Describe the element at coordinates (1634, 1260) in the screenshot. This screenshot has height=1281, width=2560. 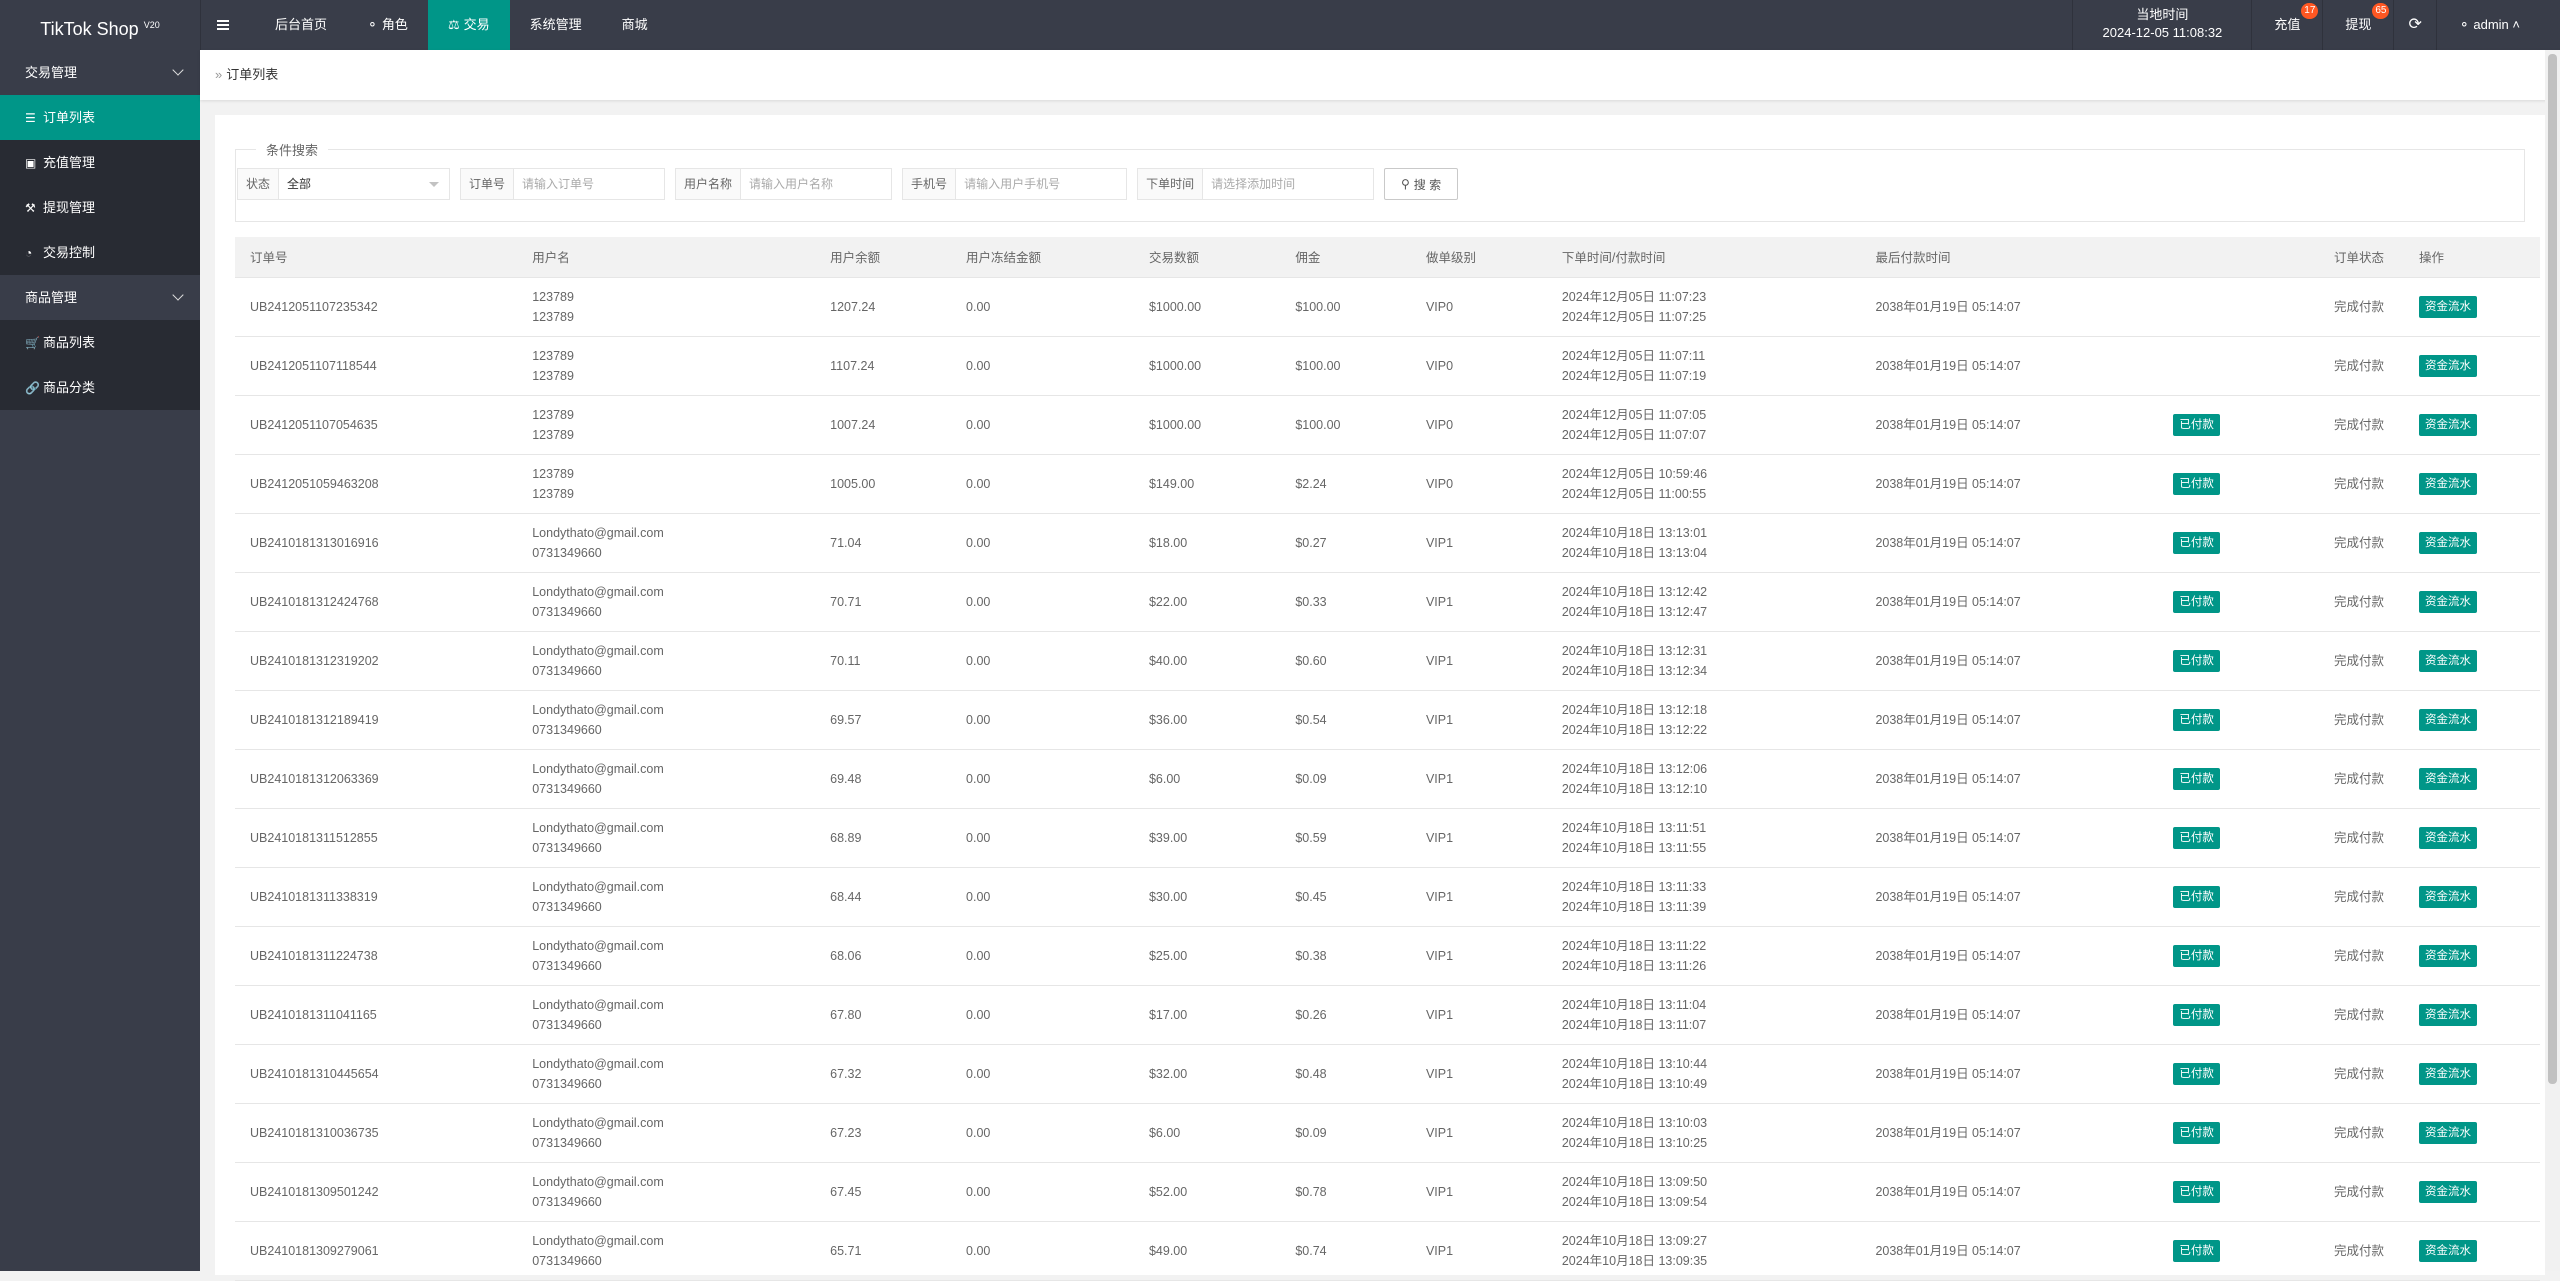
I see `pay-time: 2024年10月18日 13:09:35` at that location.